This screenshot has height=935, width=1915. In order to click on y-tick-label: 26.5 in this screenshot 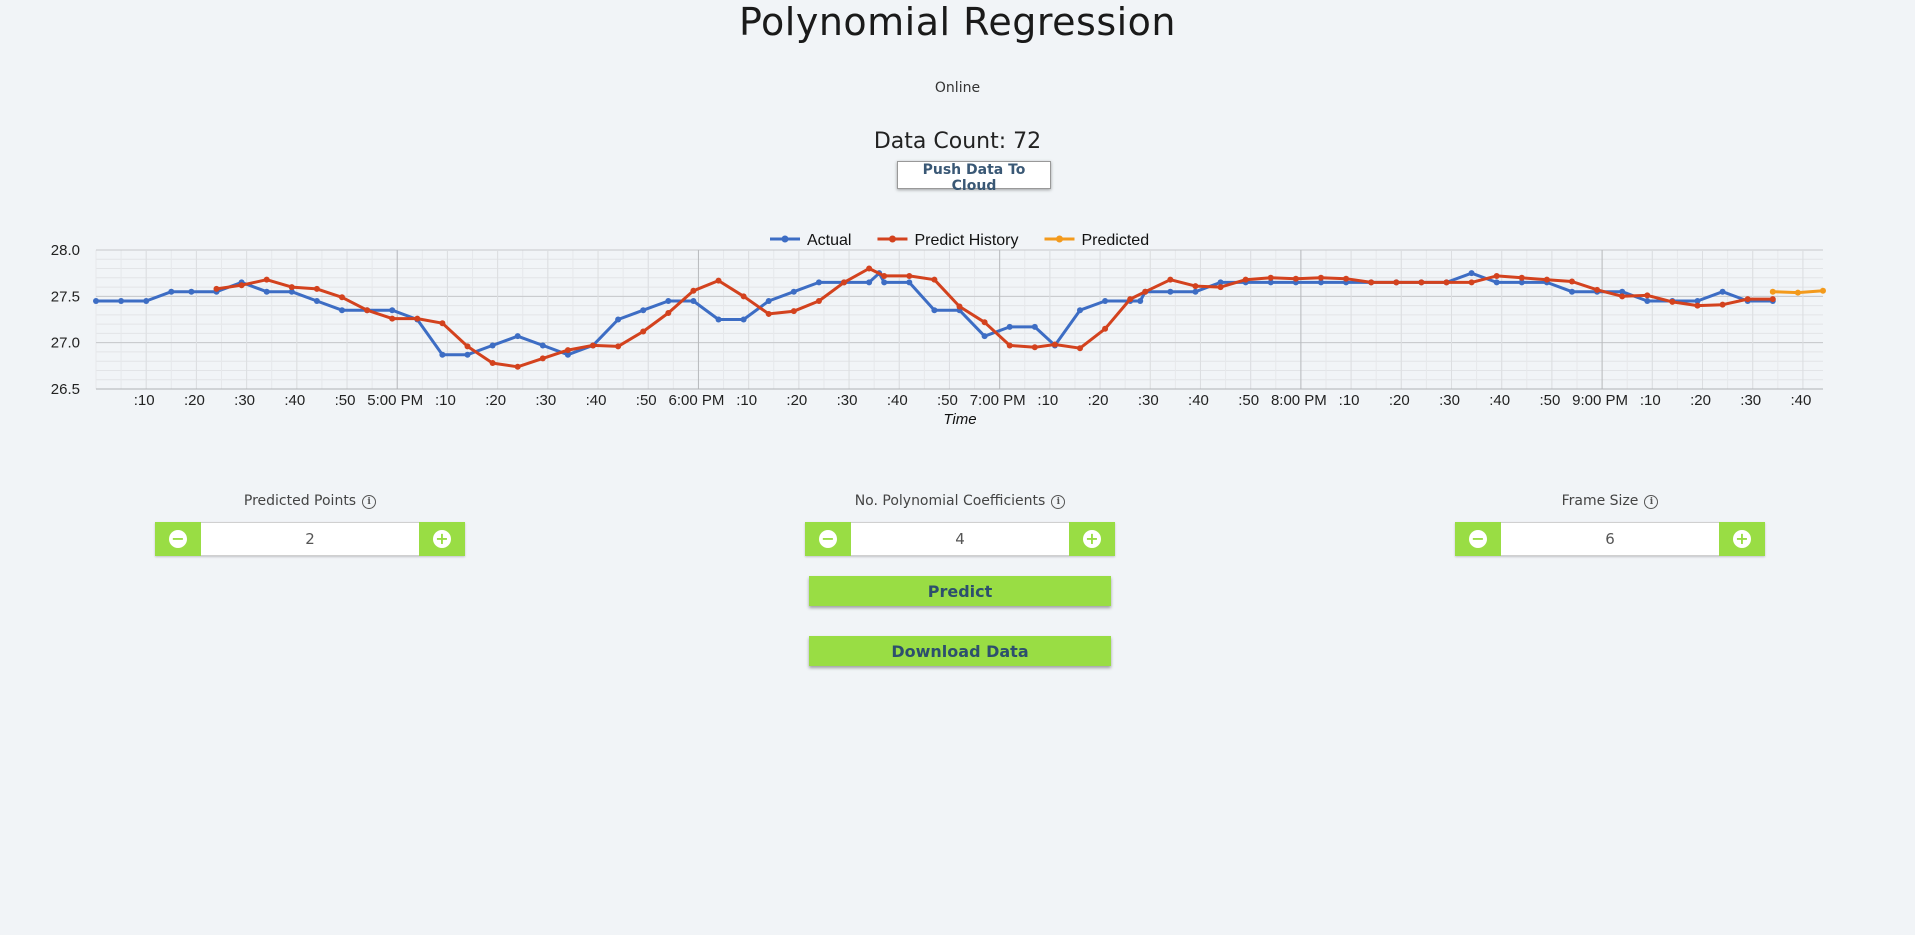, I will do `click(65, 389)`.